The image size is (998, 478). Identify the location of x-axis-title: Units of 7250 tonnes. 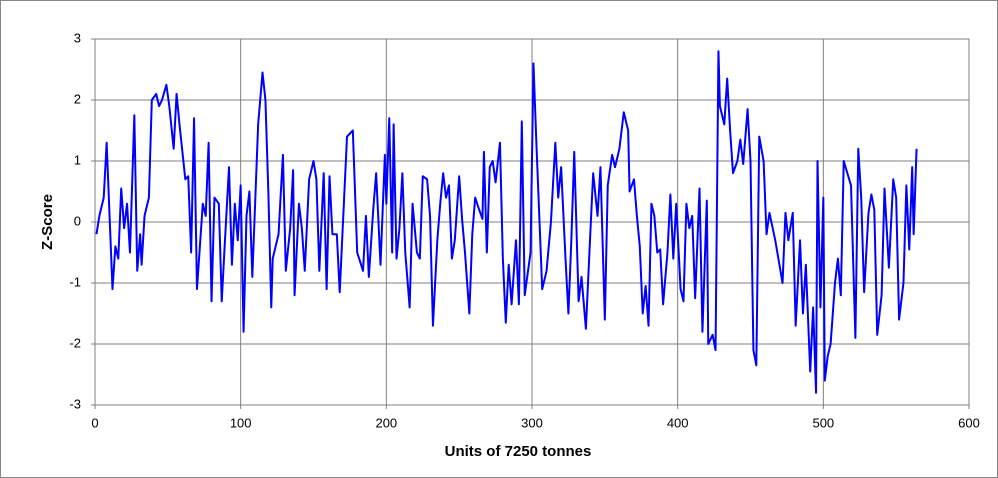
(518, 451).